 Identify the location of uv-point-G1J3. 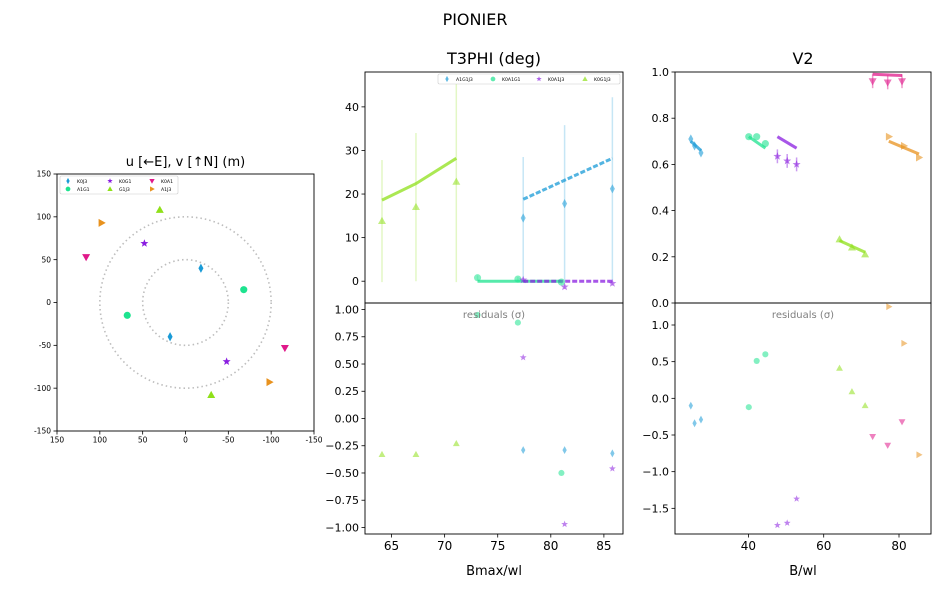
(211, 394).